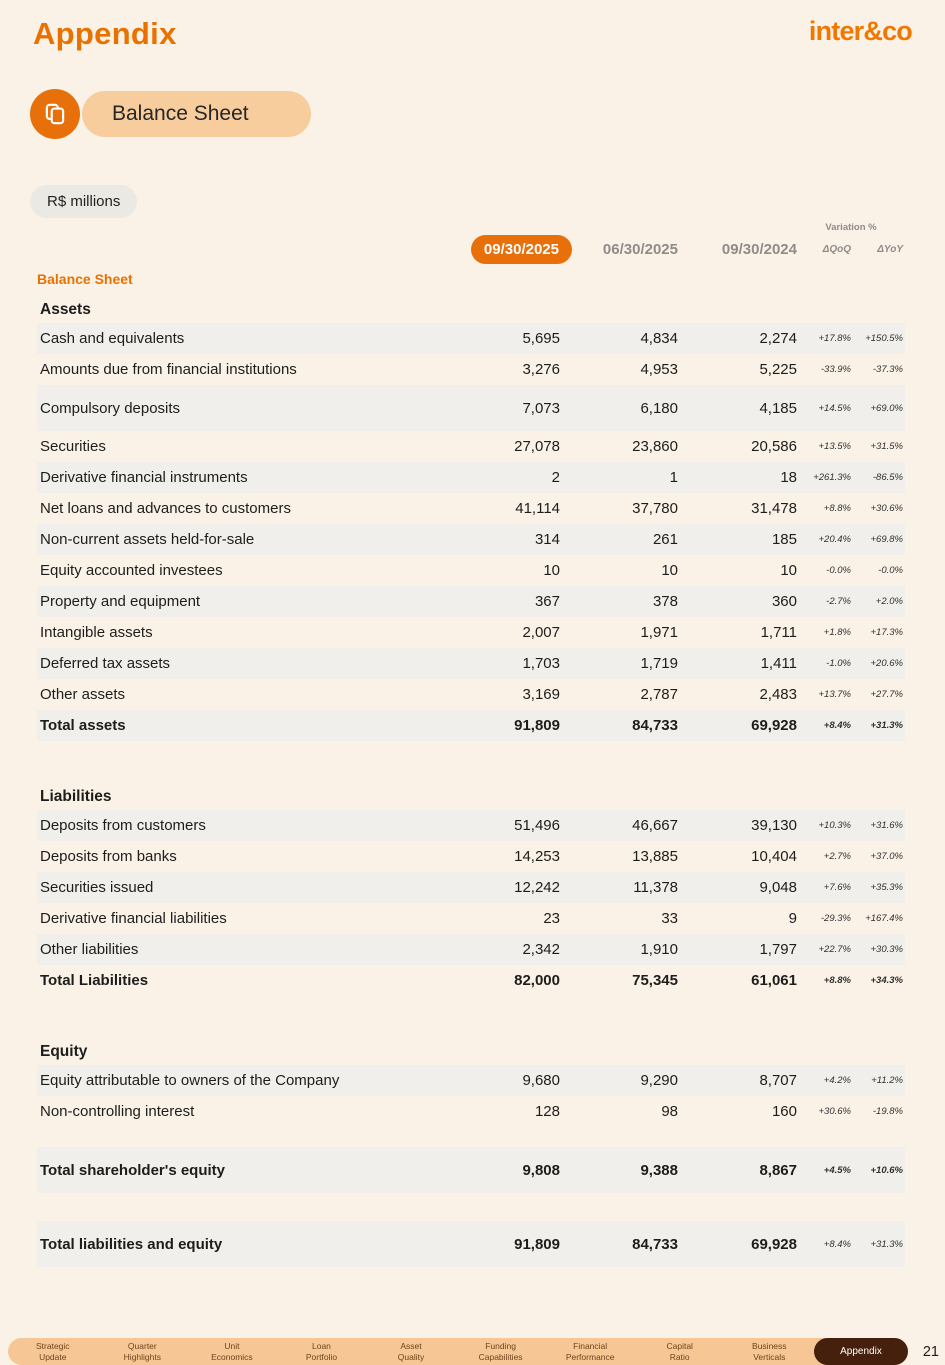 The height and width of the screenshot is (1365, 945). What do you see at coordinates (860, 31) in the screenshot?
I see `interco-logo: inter&co` at bounding box center [860, 31].